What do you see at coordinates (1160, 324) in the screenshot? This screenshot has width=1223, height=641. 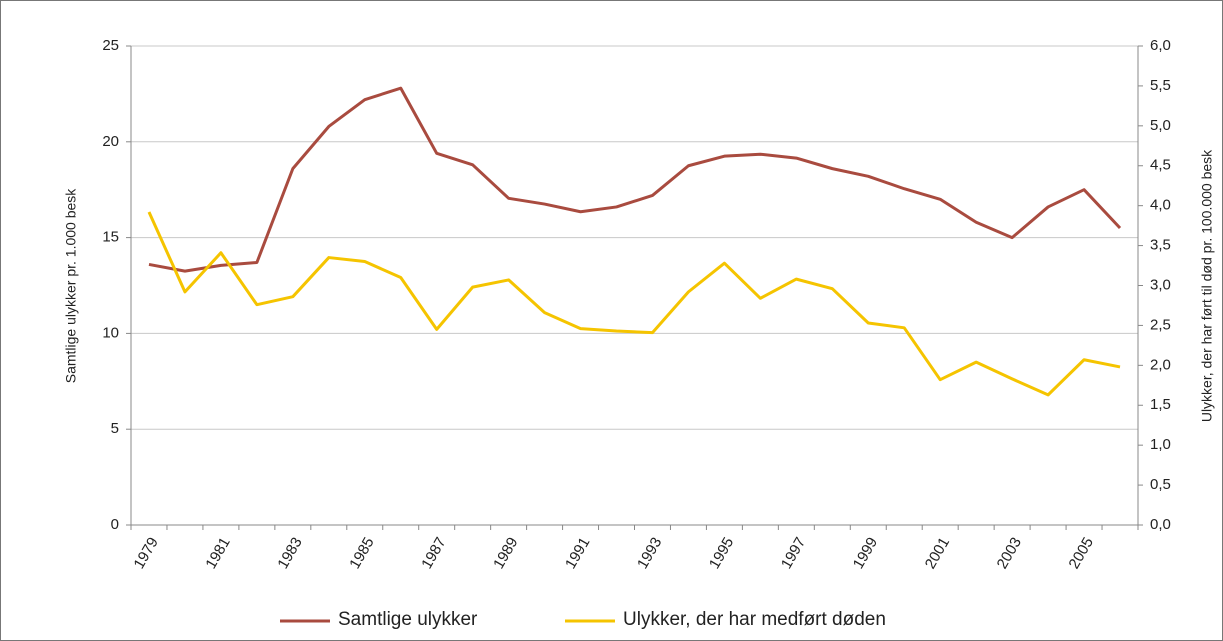 I see `y2-tick-label: 2,5` at bounding box center [1160, 324].